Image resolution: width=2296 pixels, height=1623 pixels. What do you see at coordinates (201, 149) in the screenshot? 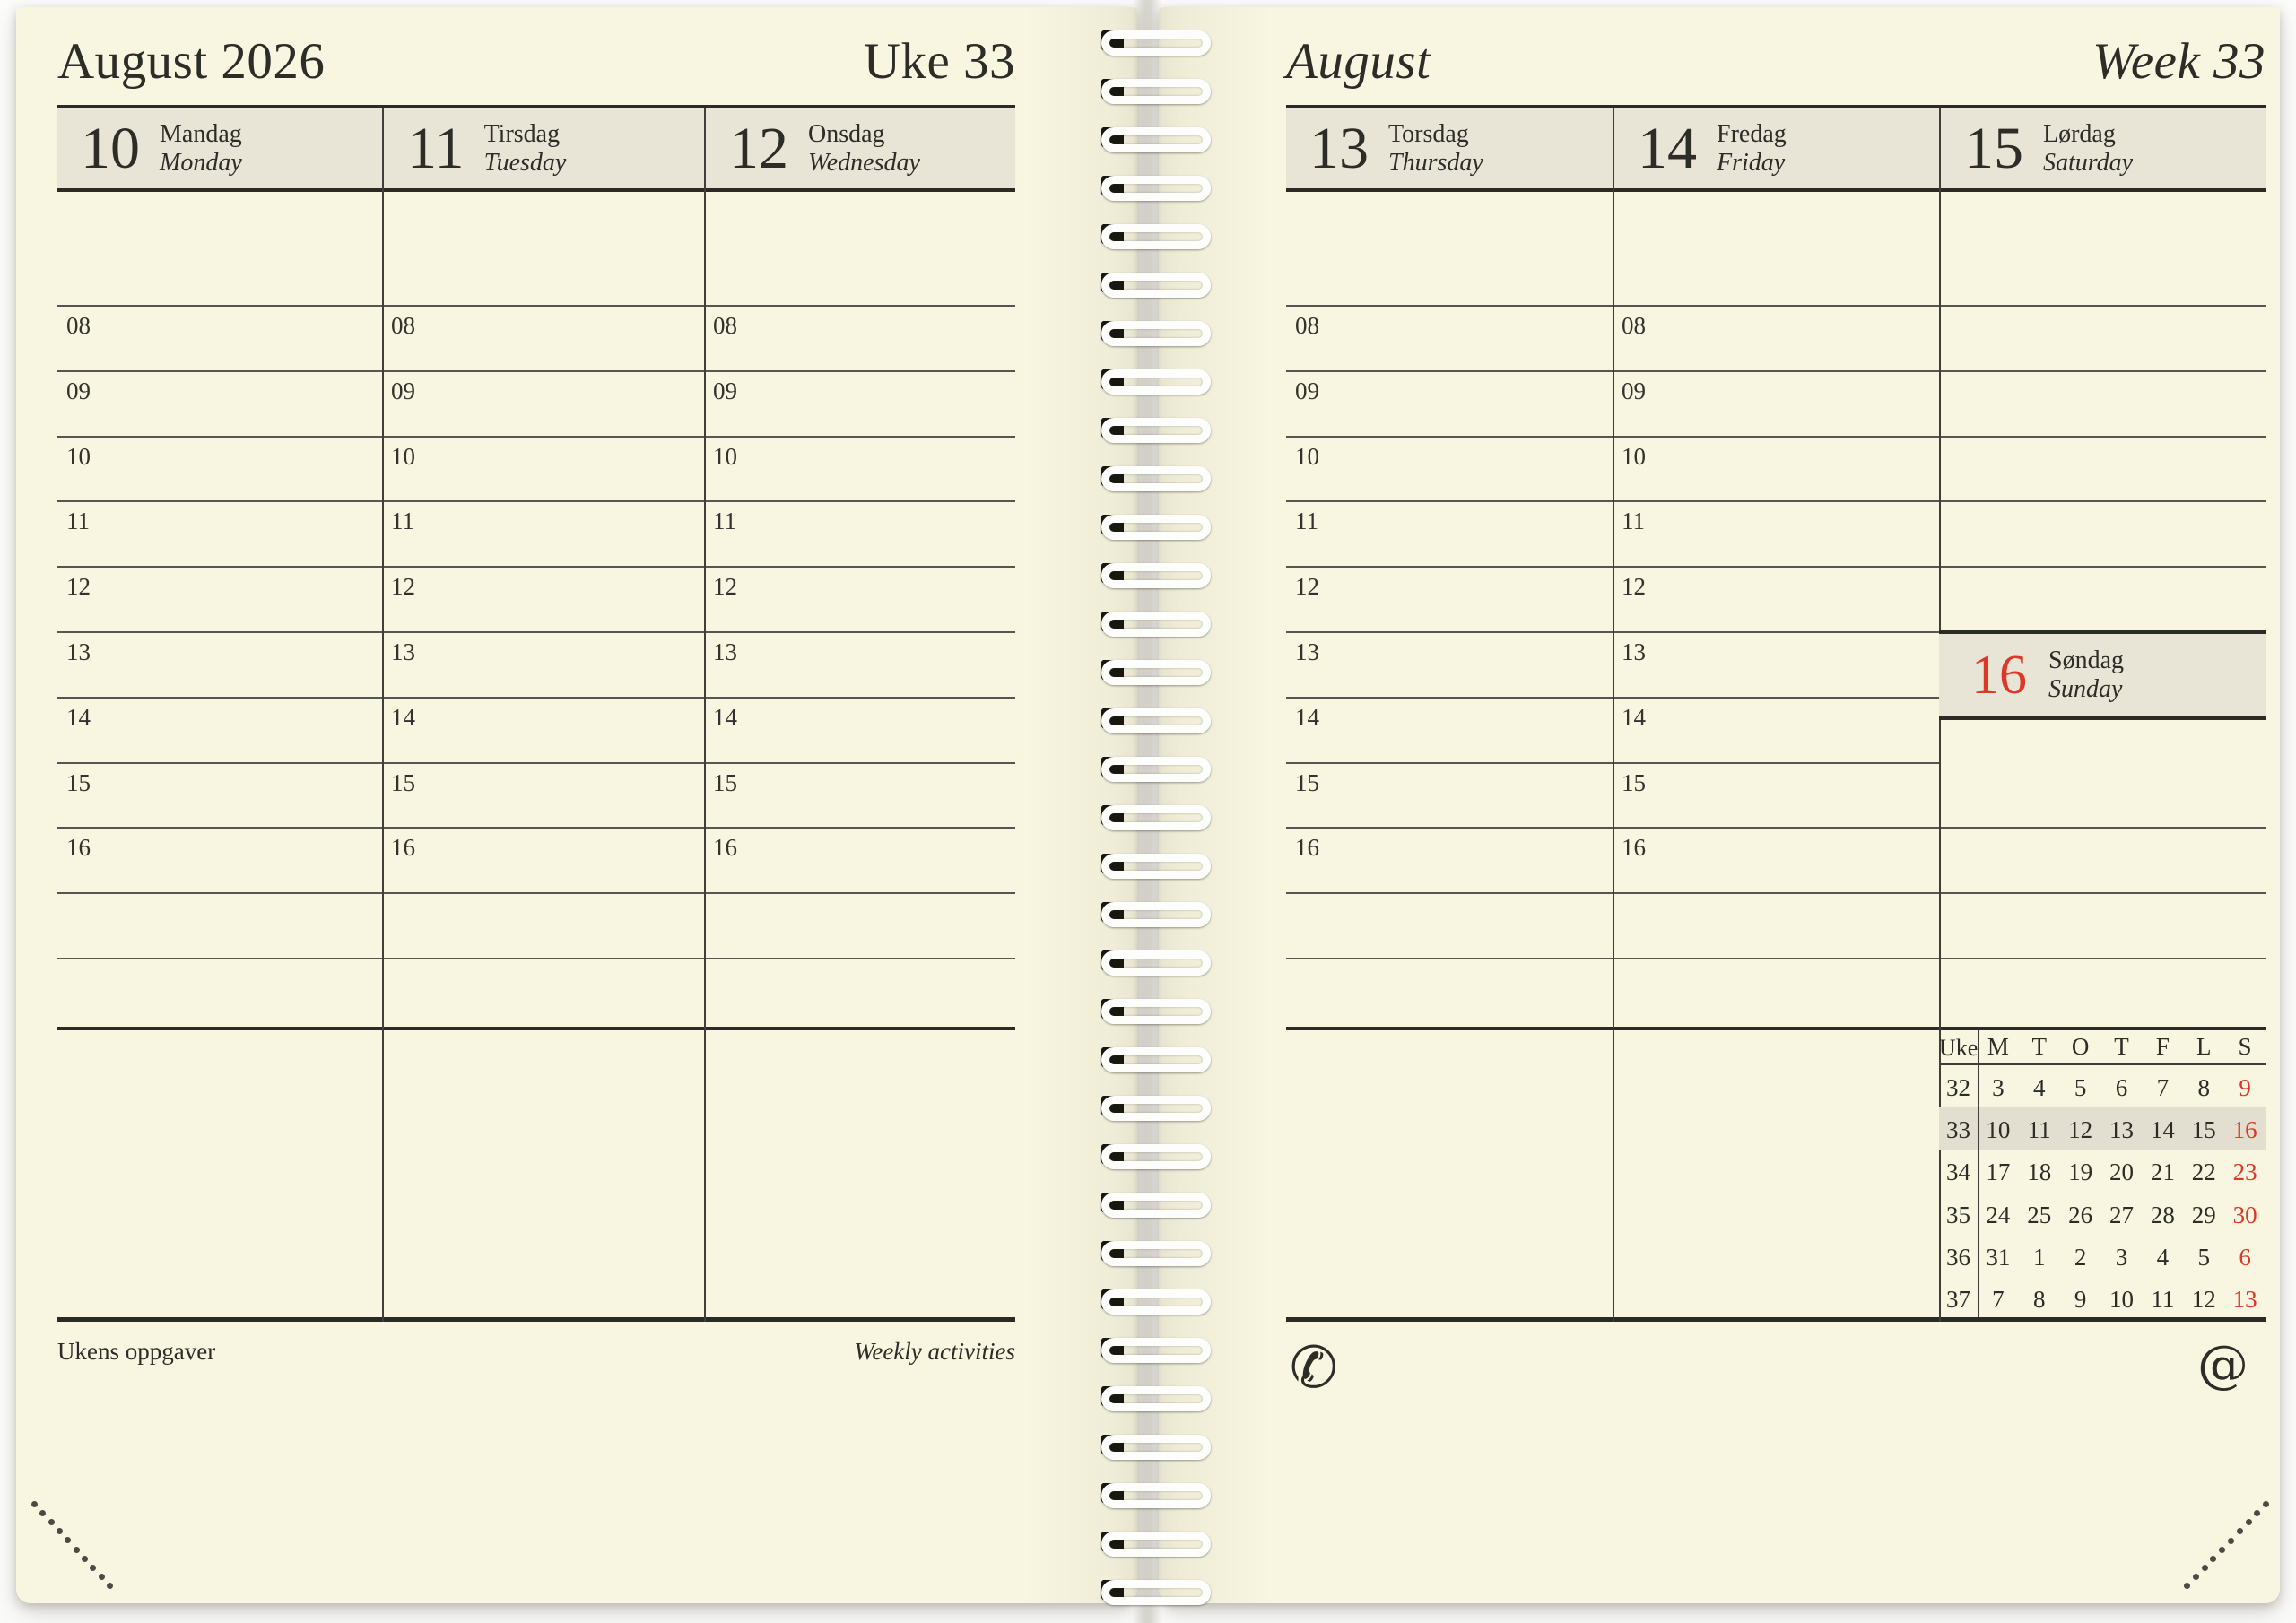
I see `day-names: Mandag Monday` at bounding box center [201, 149].